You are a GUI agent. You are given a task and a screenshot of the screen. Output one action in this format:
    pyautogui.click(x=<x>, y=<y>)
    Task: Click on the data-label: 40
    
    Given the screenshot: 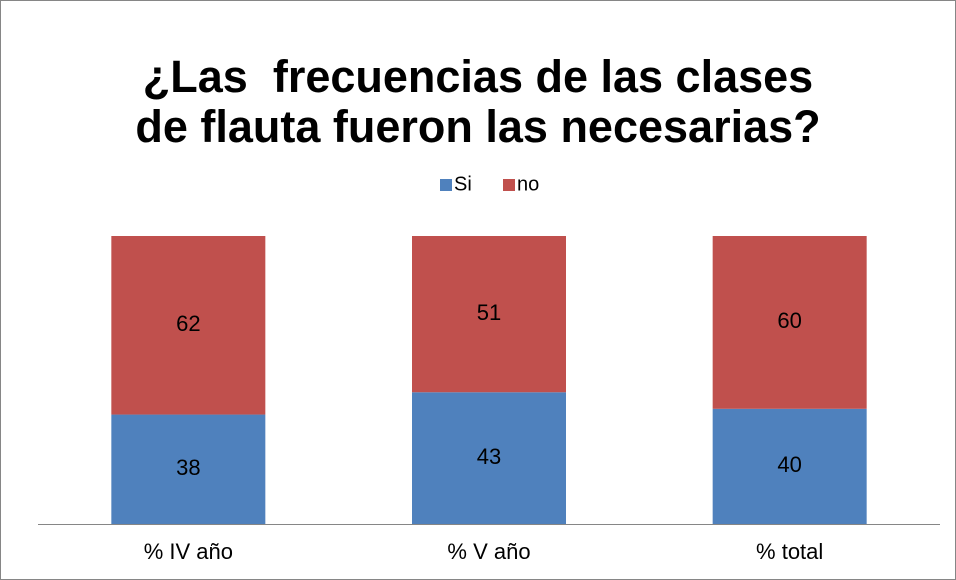 What is the action you would take?
    pyautogui.click(x=789, y=464)
    